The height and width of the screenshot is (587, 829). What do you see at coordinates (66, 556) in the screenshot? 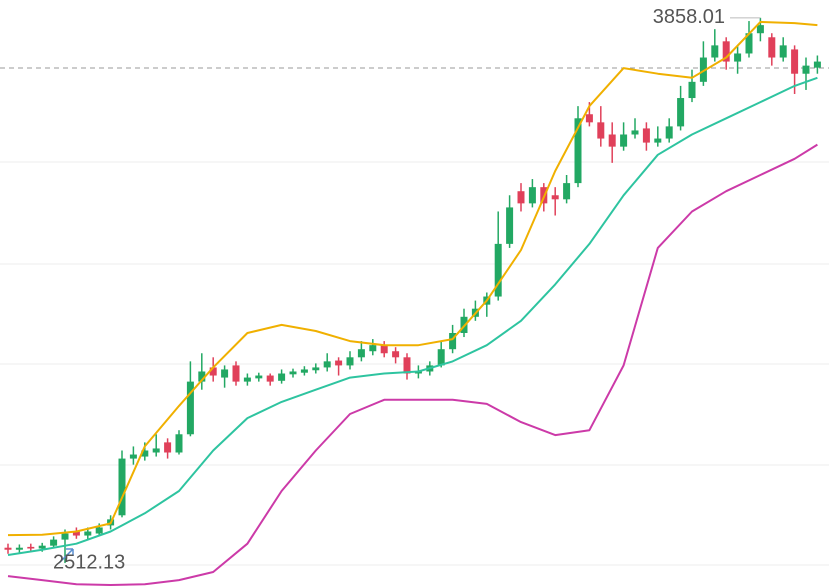
I see `min-pointer` at bounding box center [66, 556].